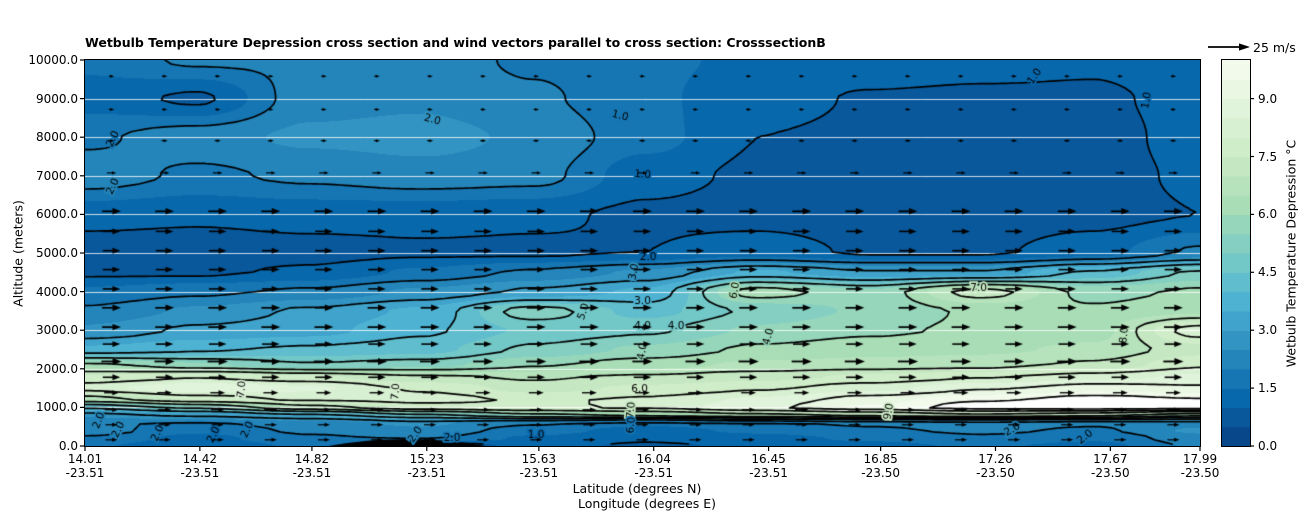 The width and height of the screenshot is (1312, 526). What do you see at coordinates (312, 459) in the screenshot?
I see `x-tick-latitude: 14.82` at bounding box center [312, 459].